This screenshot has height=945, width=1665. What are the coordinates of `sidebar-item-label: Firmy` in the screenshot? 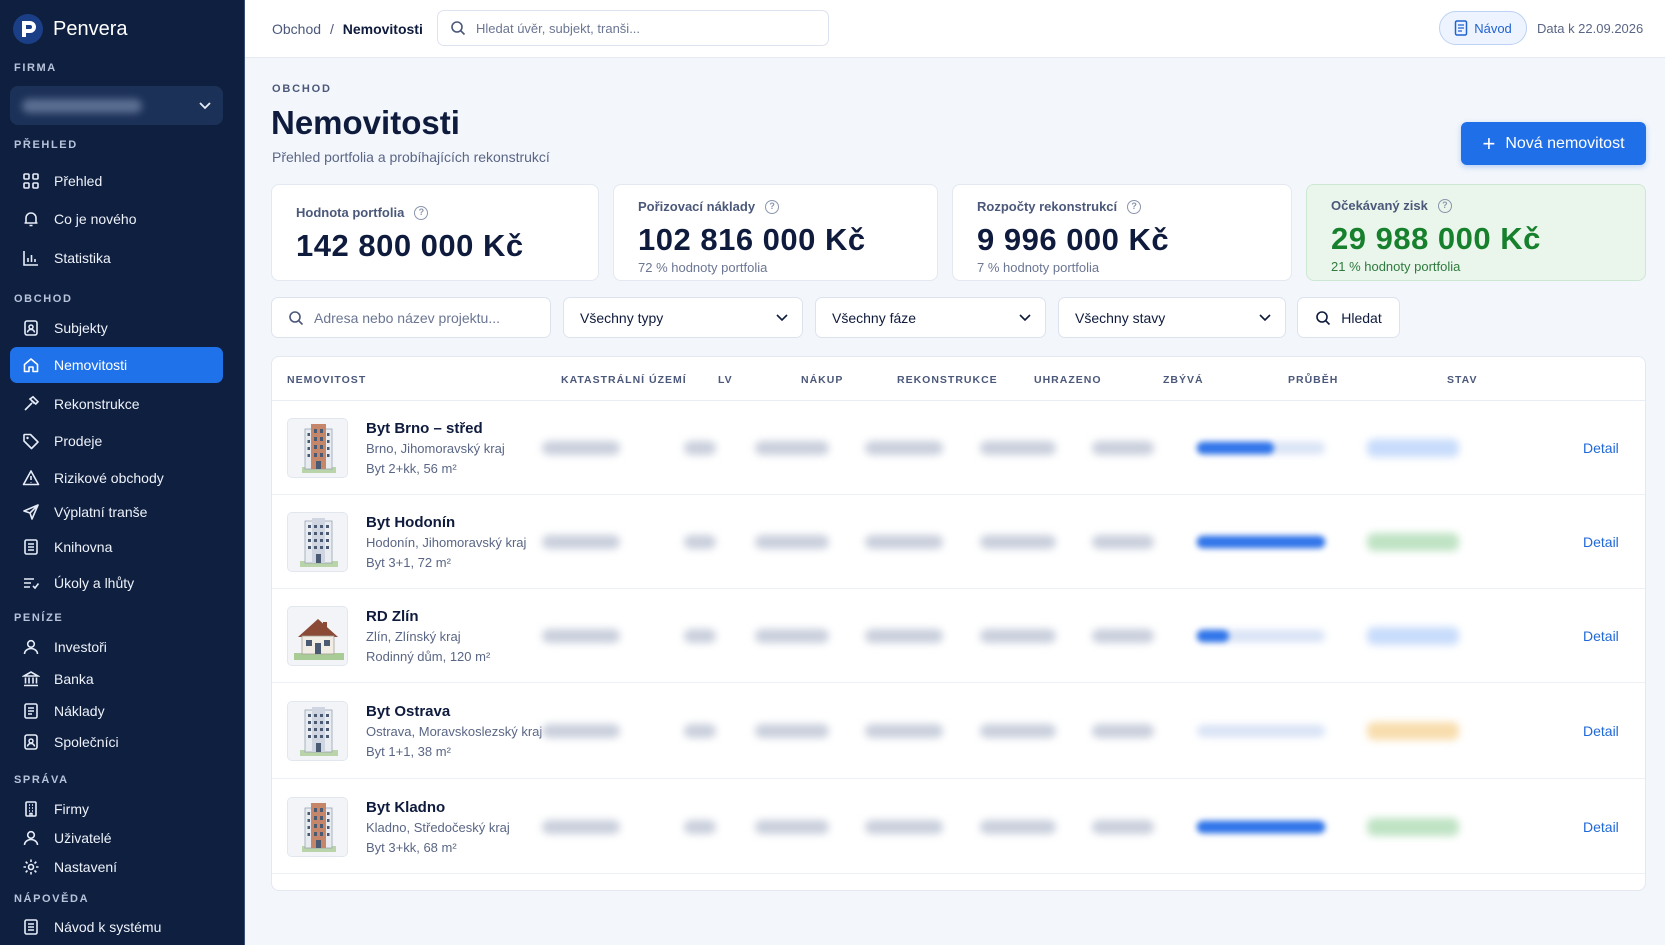 It's located at (71, 809).